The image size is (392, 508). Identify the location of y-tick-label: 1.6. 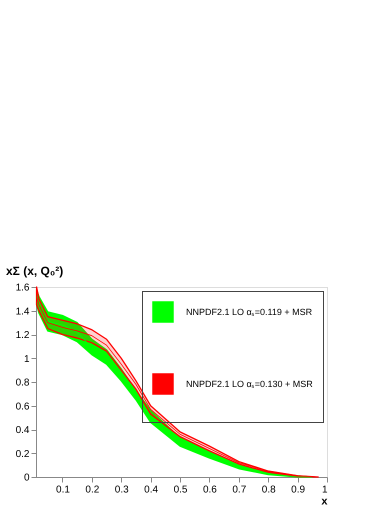
(23, 288).